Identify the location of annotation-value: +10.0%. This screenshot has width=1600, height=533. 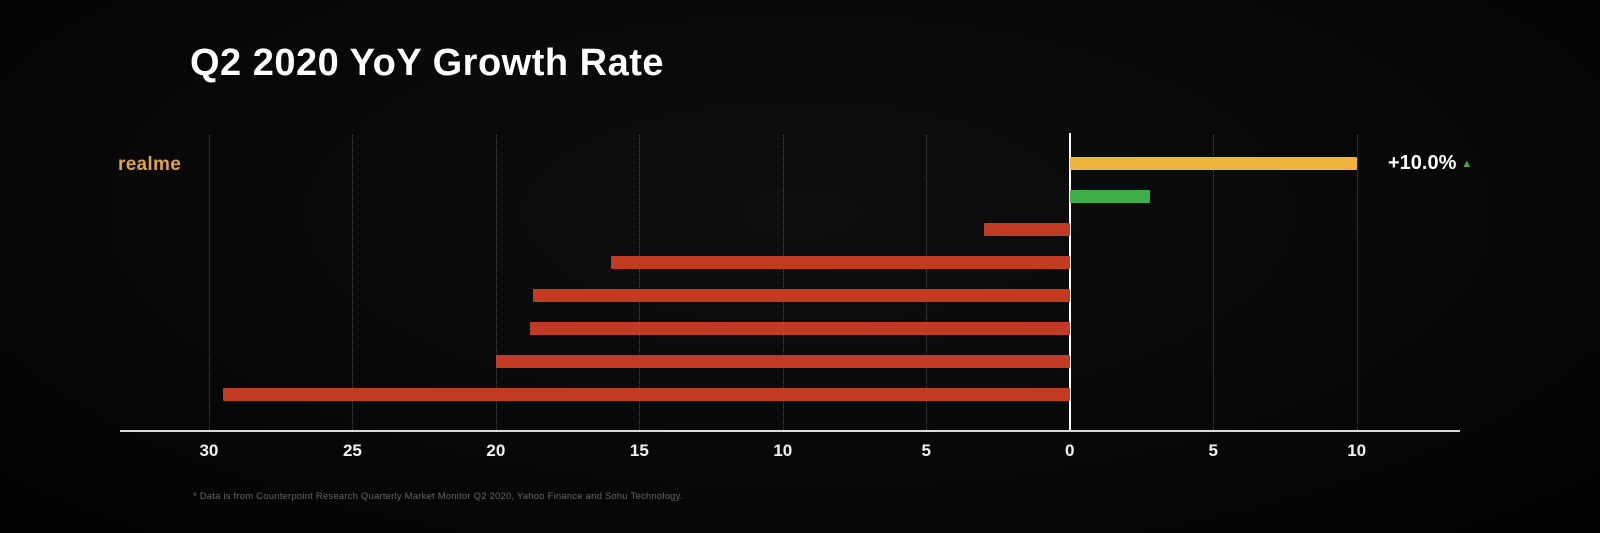
(1422, 163).